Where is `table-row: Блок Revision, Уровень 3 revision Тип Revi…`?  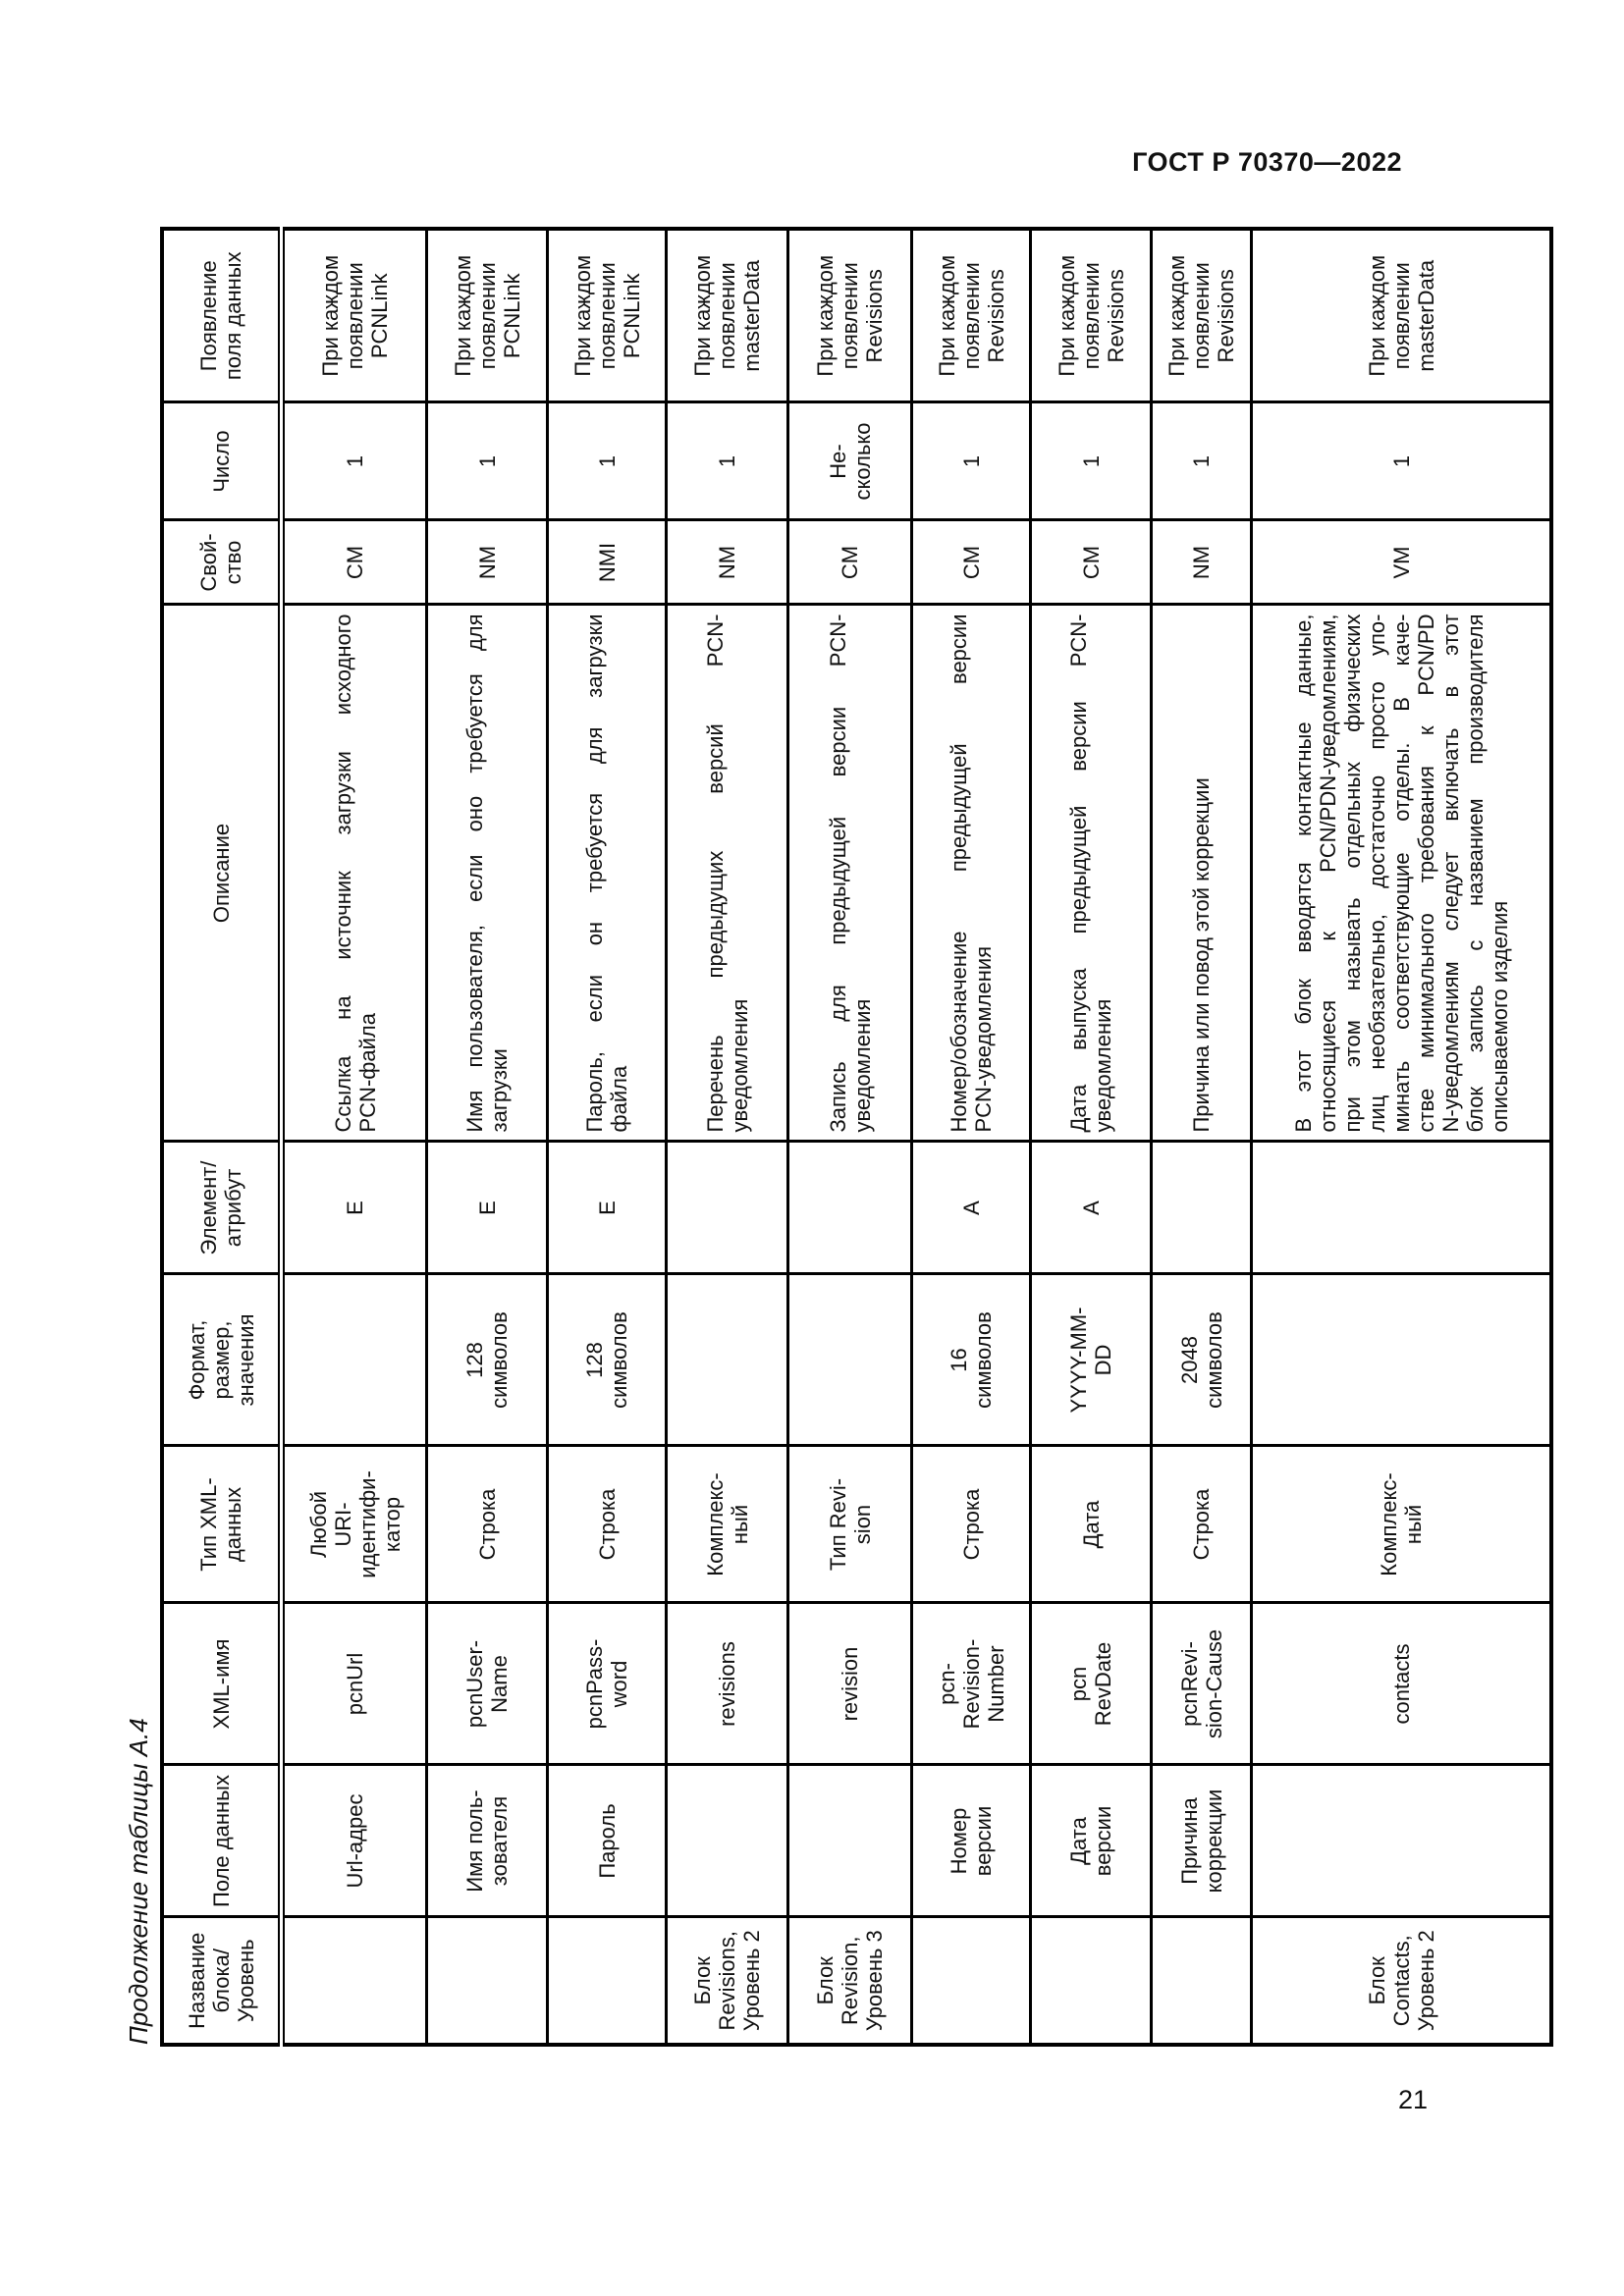
table-row: Блок Revision, Уровень 3 revision Тип Revi… is located at coordinates (849, 1137).